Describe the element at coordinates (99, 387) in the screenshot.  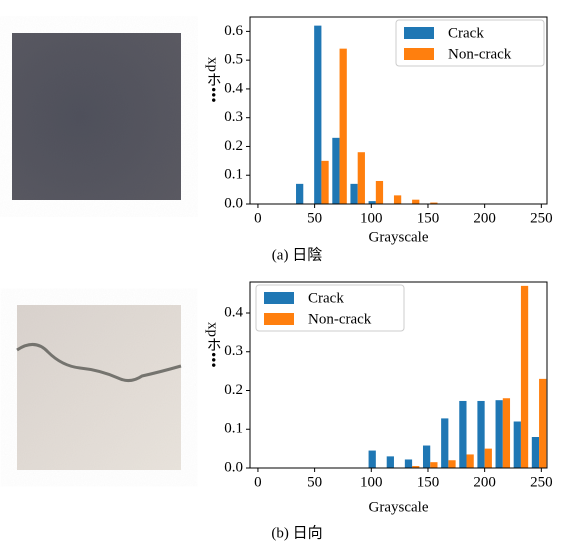
I see `image-sunny` at that location.